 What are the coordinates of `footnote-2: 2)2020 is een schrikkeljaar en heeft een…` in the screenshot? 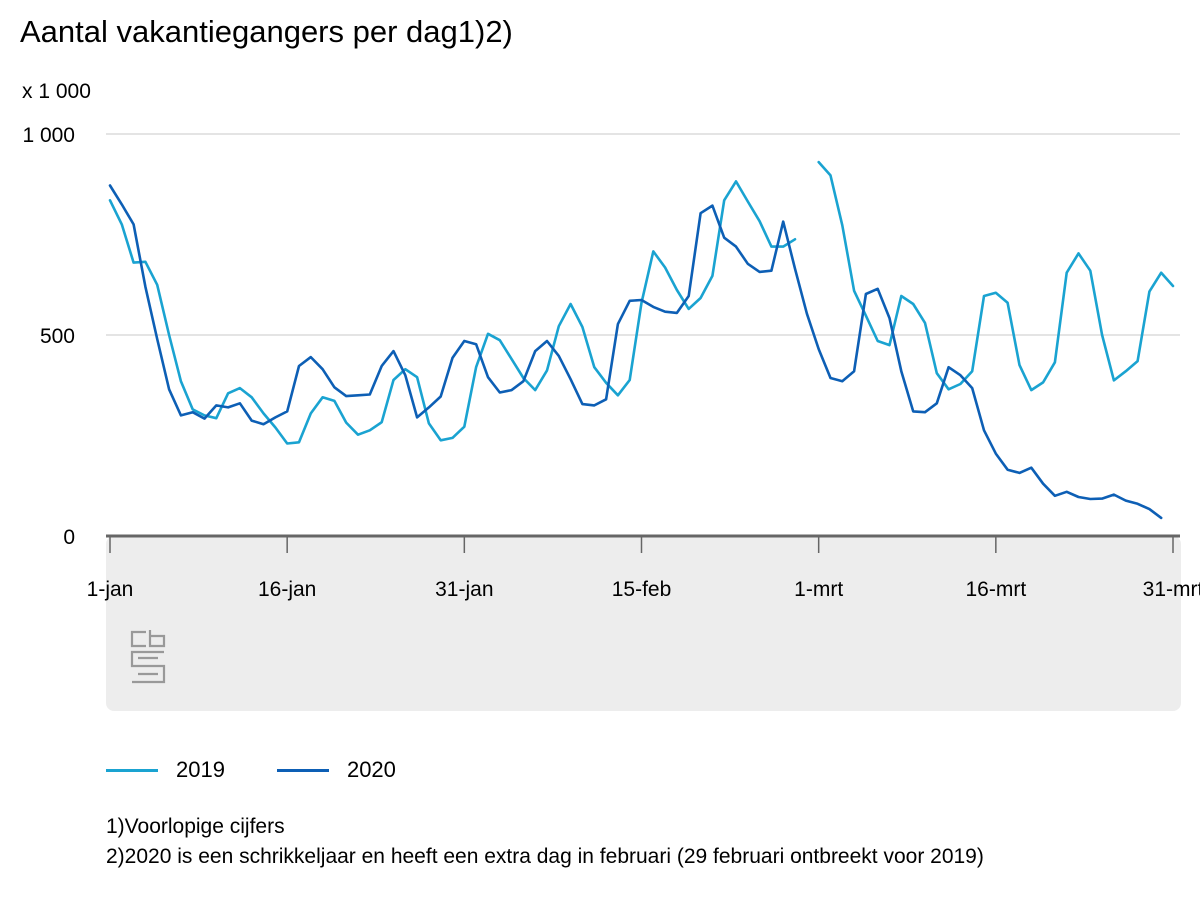 It's located at (545, 856).